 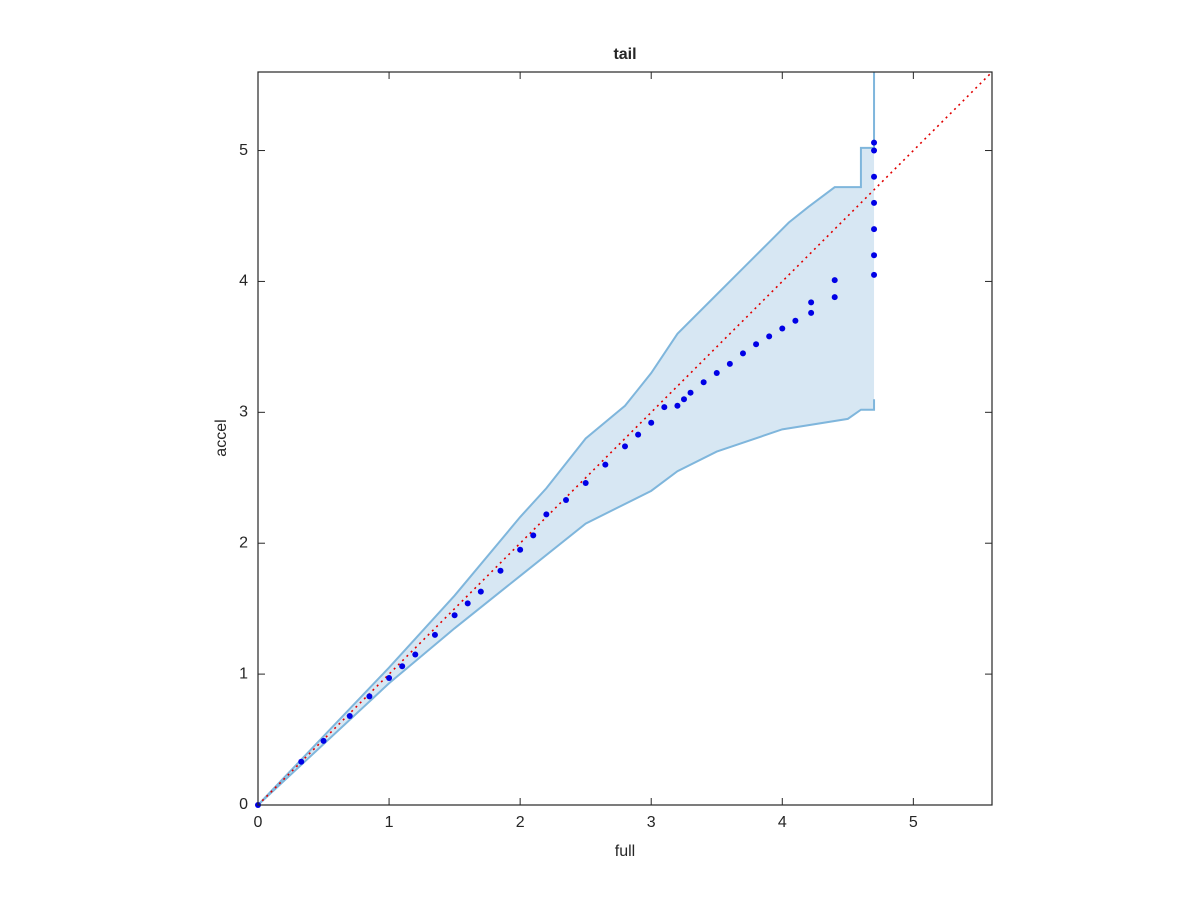 I want to click on y-tick-label: 2, so click(x=243, y=542).